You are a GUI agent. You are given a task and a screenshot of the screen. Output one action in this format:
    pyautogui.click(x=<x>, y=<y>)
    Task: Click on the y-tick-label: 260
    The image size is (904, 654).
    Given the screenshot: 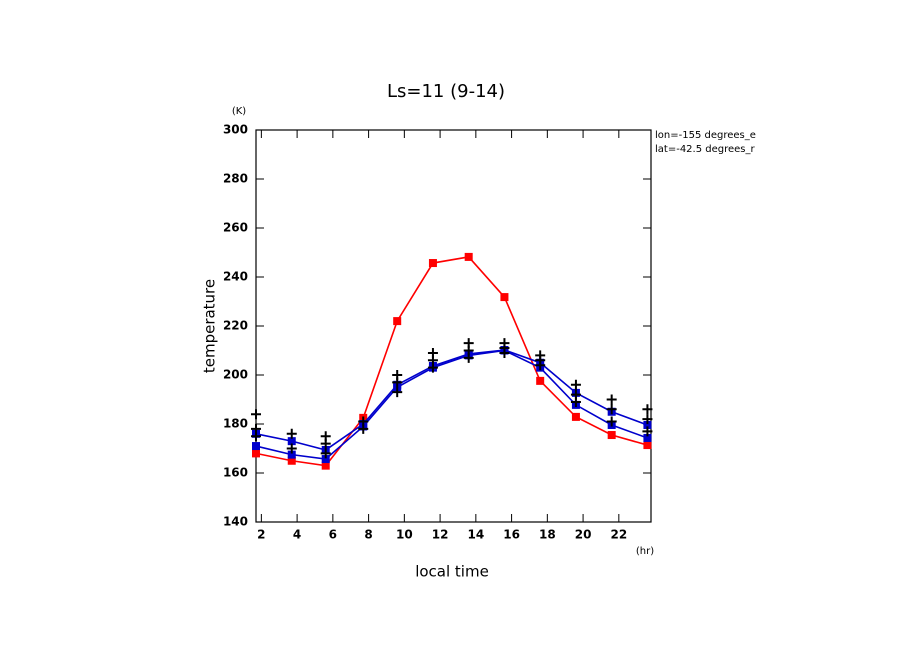 What is the action you would take?
    pyautogui.click(x=235, y=228)
    